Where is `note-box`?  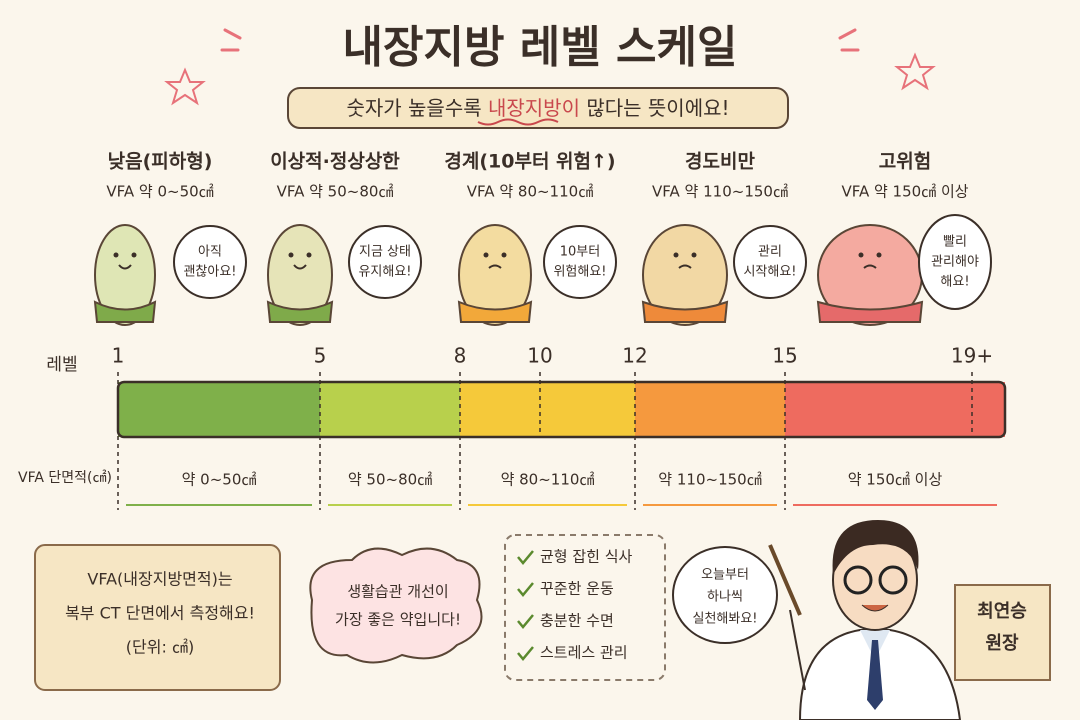
note-box is located at coordinates (157, 617).